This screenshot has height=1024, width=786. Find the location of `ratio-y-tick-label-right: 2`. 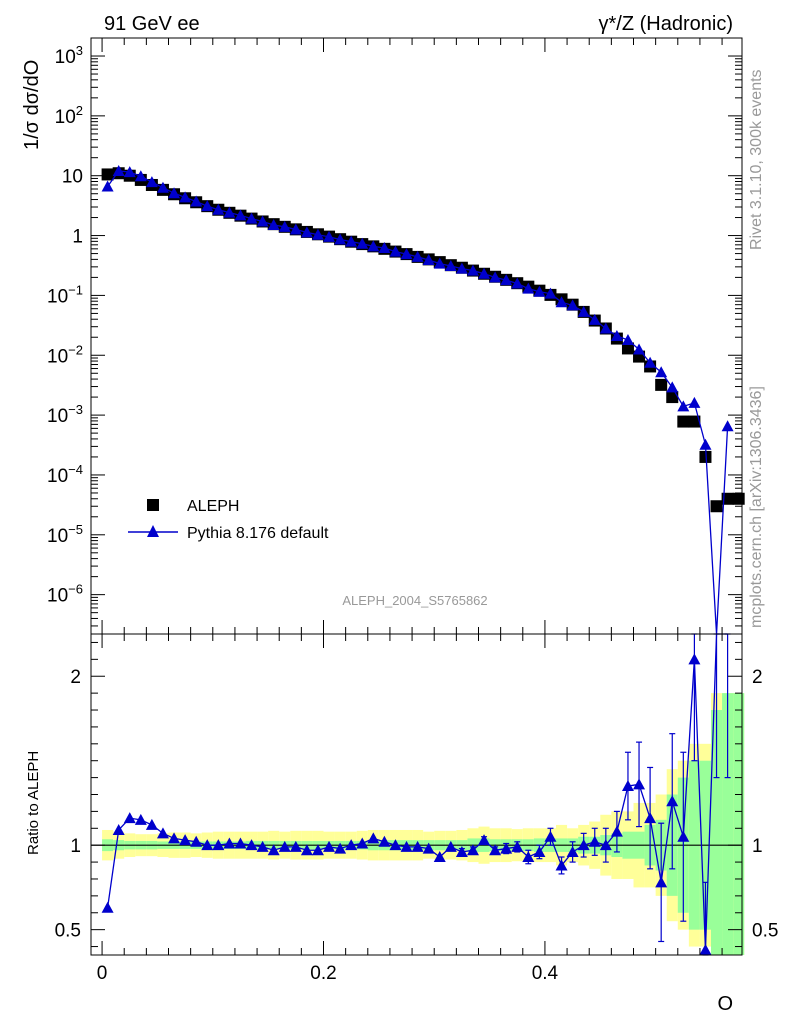

ratio-y-tick-label-right: 2 is located at coordinates (757, 677).